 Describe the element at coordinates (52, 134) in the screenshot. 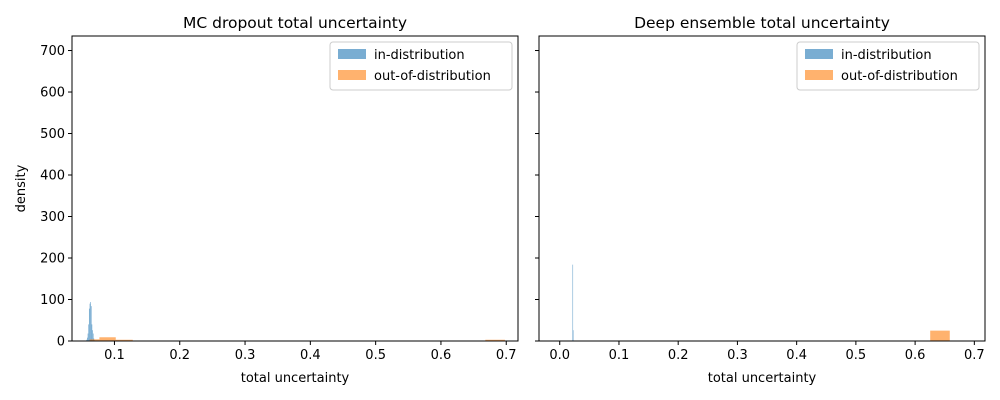

I see `y-tick-label: 500` at that location.